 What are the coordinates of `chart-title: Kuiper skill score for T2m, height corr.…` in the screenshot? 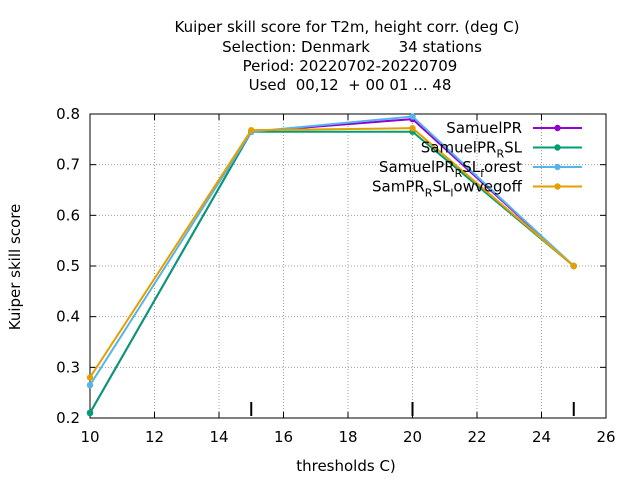 It's located at (347, 56).